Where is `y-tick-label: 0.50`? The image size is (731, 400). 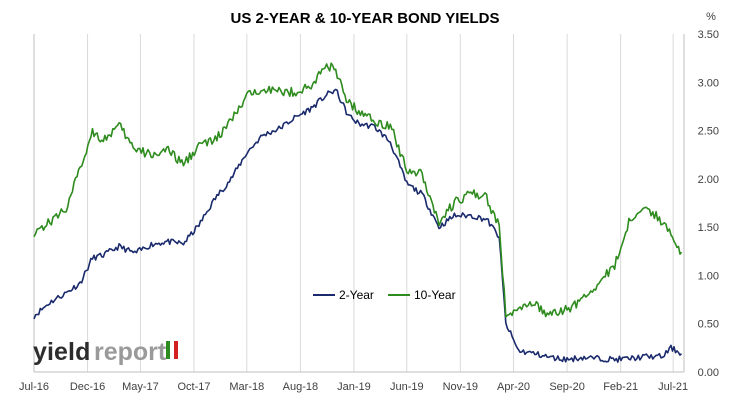 y-tick-label: 0.50 is located at coordinates (708, 325).